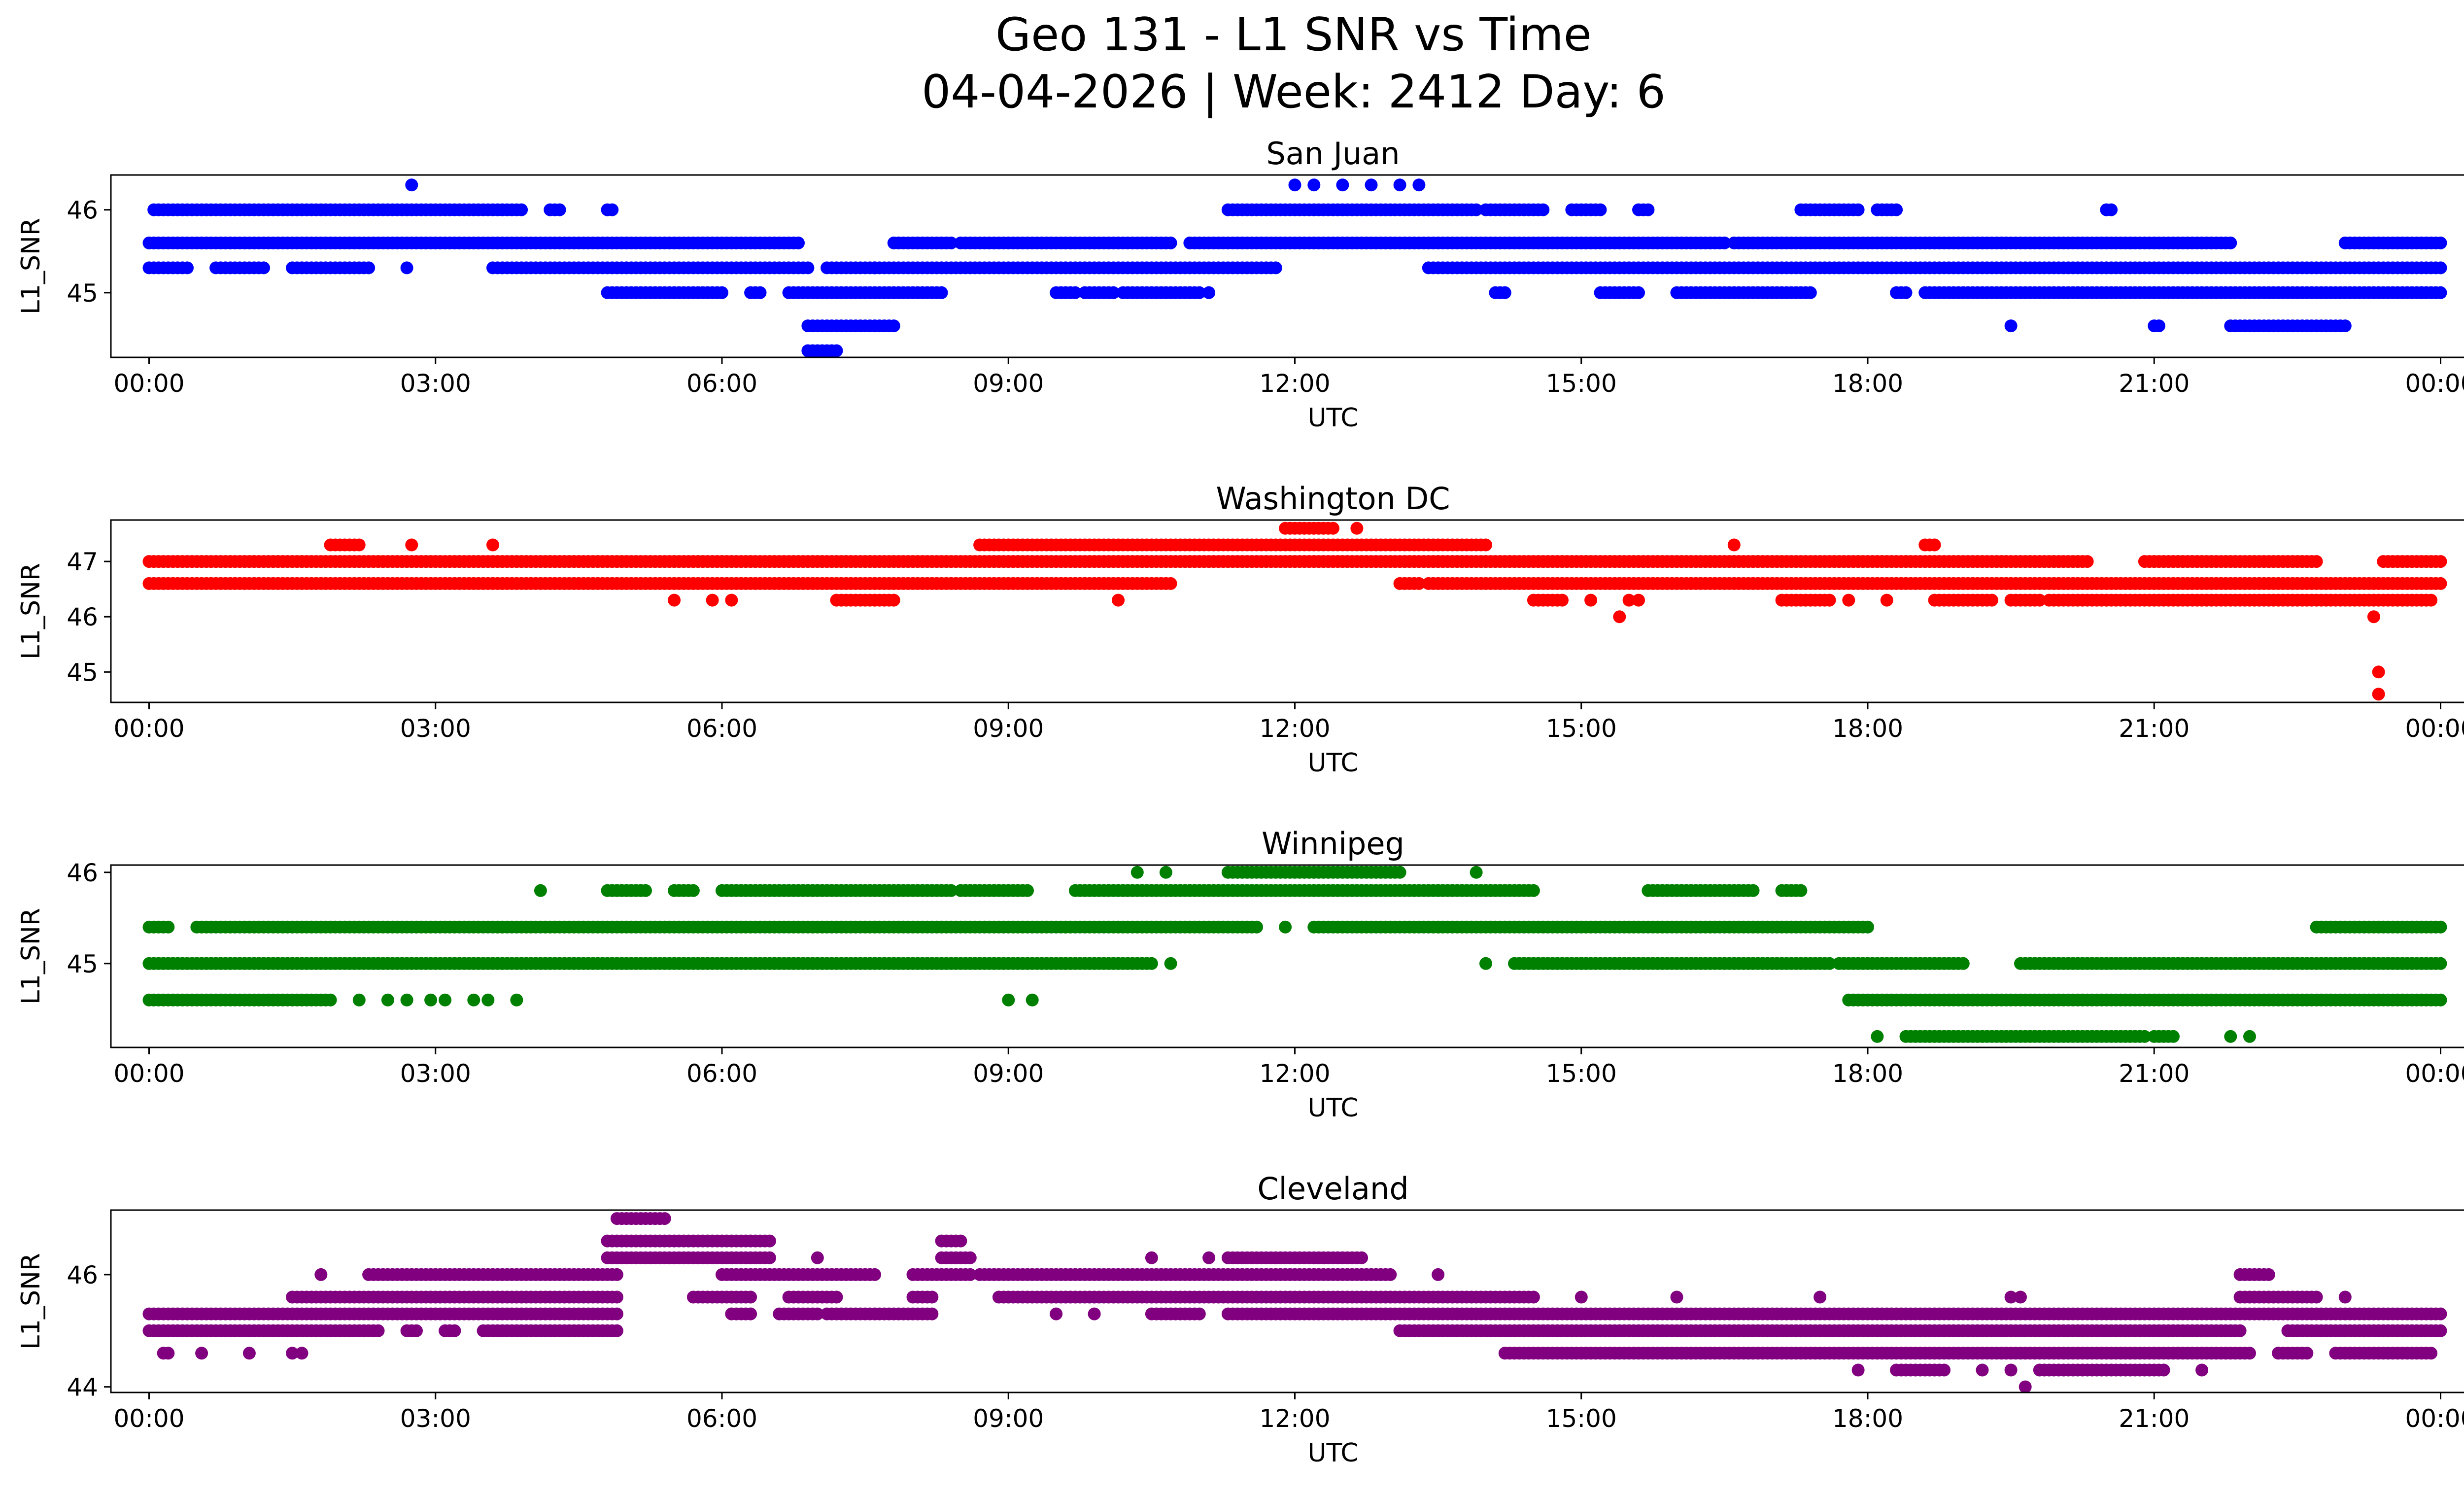 The image size is (2464, 1495). I want to click on data-points, so click(1294, 611).